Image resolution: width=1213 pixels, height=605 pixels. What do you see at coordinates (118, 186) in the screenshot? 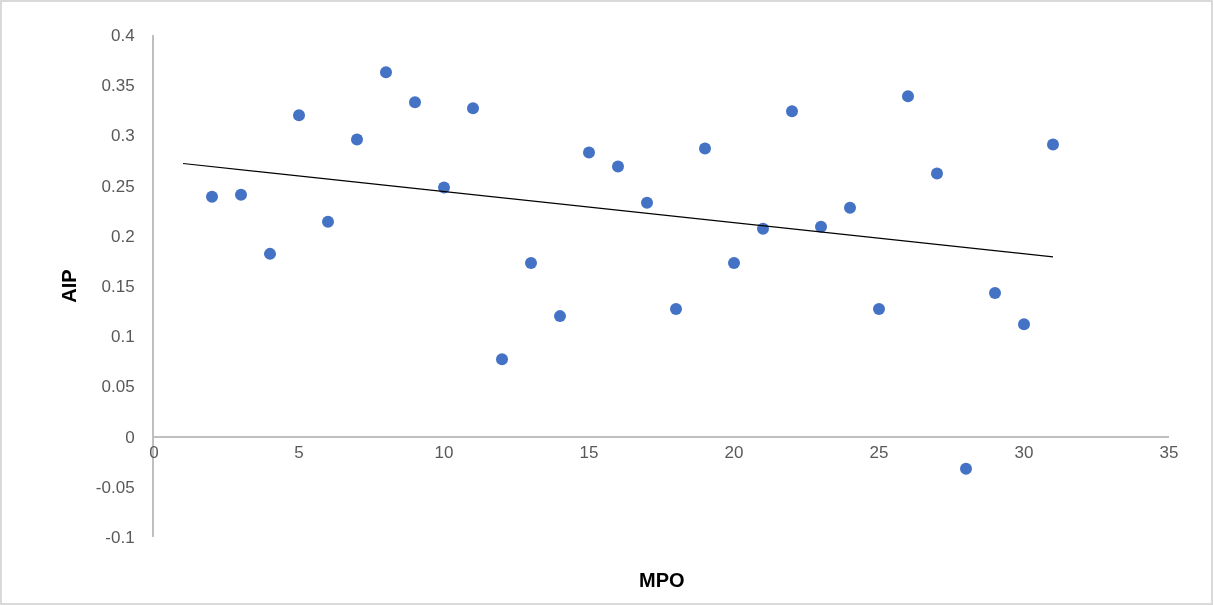
I see `y-tick-label: 0.25` at bounding box center [118, 186].